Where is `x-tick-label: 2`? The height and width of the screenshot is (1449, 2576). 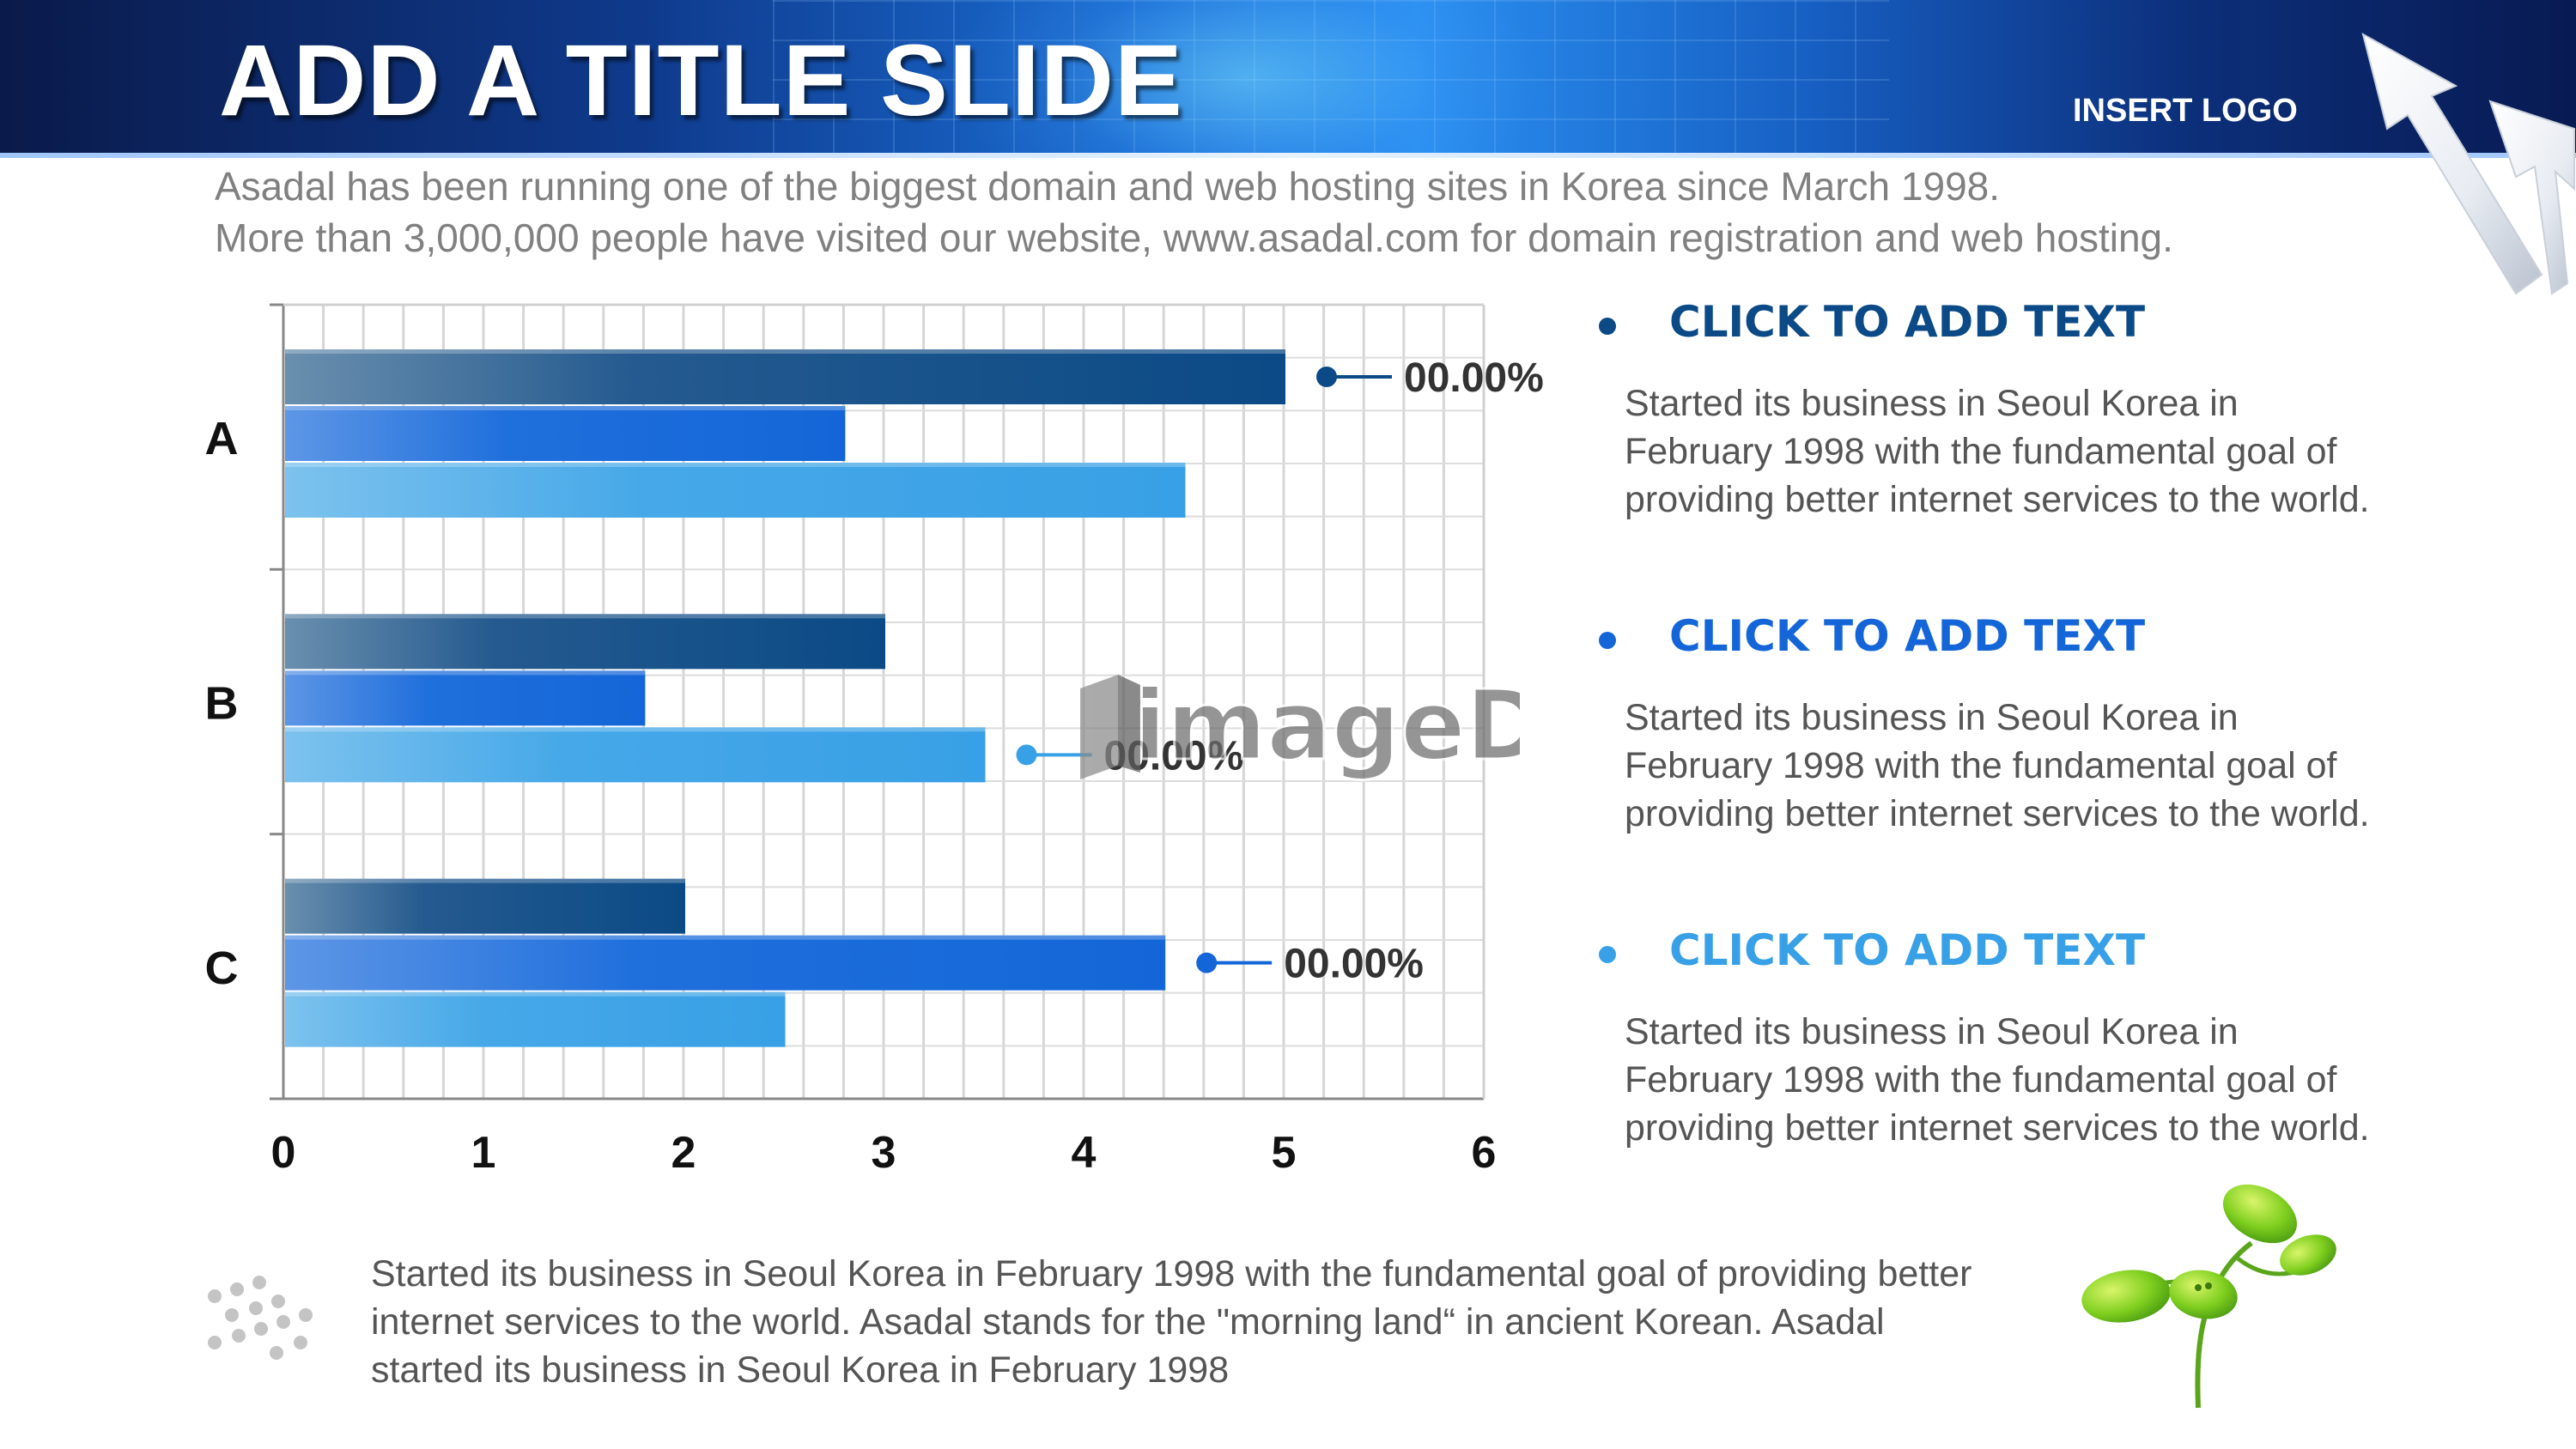
x-tick-label: 2 is located at coordinates (684, 1153).